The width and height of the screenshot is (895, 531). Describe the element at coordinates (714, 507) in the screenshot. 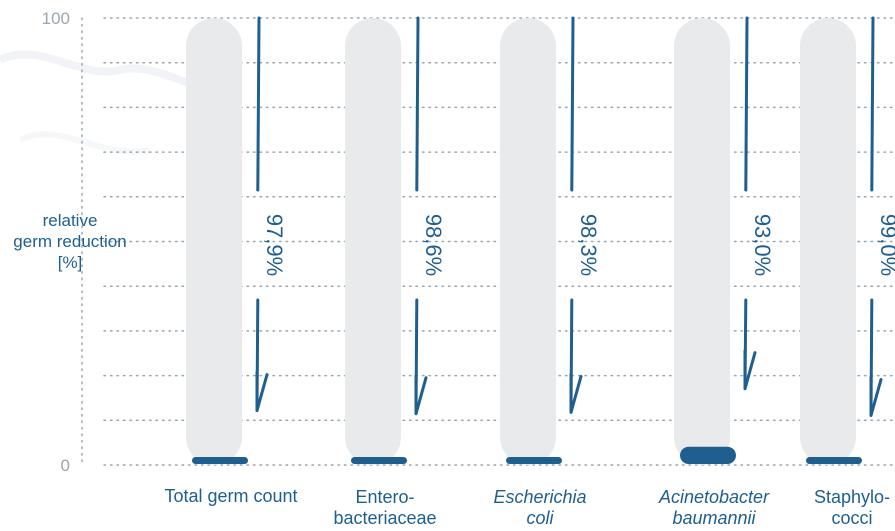

I see `category-label: Acinetobacter baumannii` at that location.